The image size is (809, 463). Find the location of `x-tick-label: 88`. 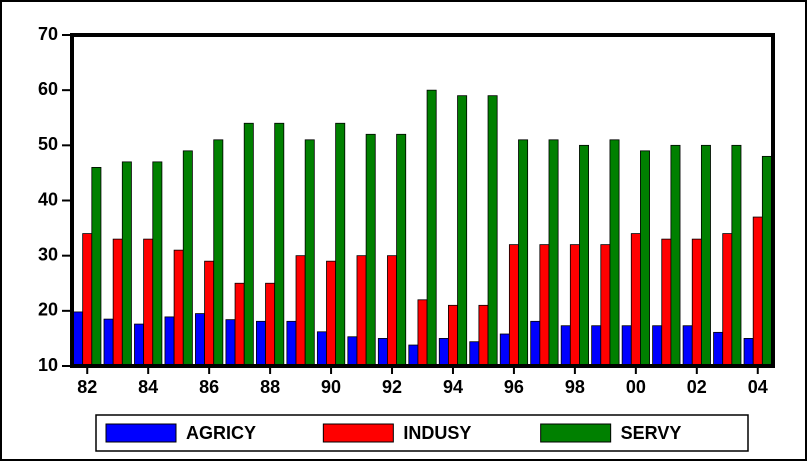

x-tick-label: 88 is located at coordinates (270, 387).